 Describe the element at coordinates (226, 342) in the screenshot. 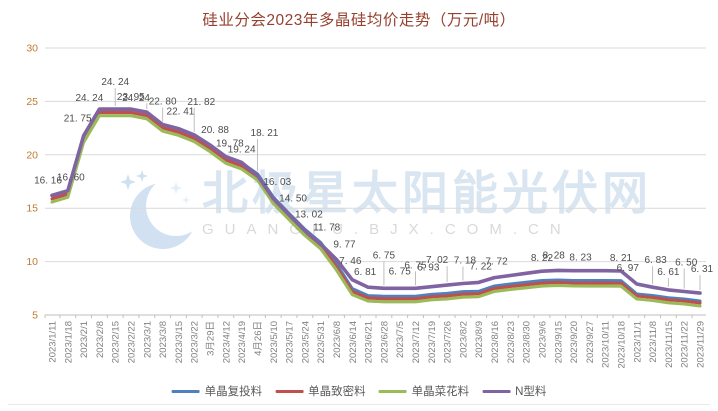

I see `x-tick-label-11: 2023/4/12` at that location.